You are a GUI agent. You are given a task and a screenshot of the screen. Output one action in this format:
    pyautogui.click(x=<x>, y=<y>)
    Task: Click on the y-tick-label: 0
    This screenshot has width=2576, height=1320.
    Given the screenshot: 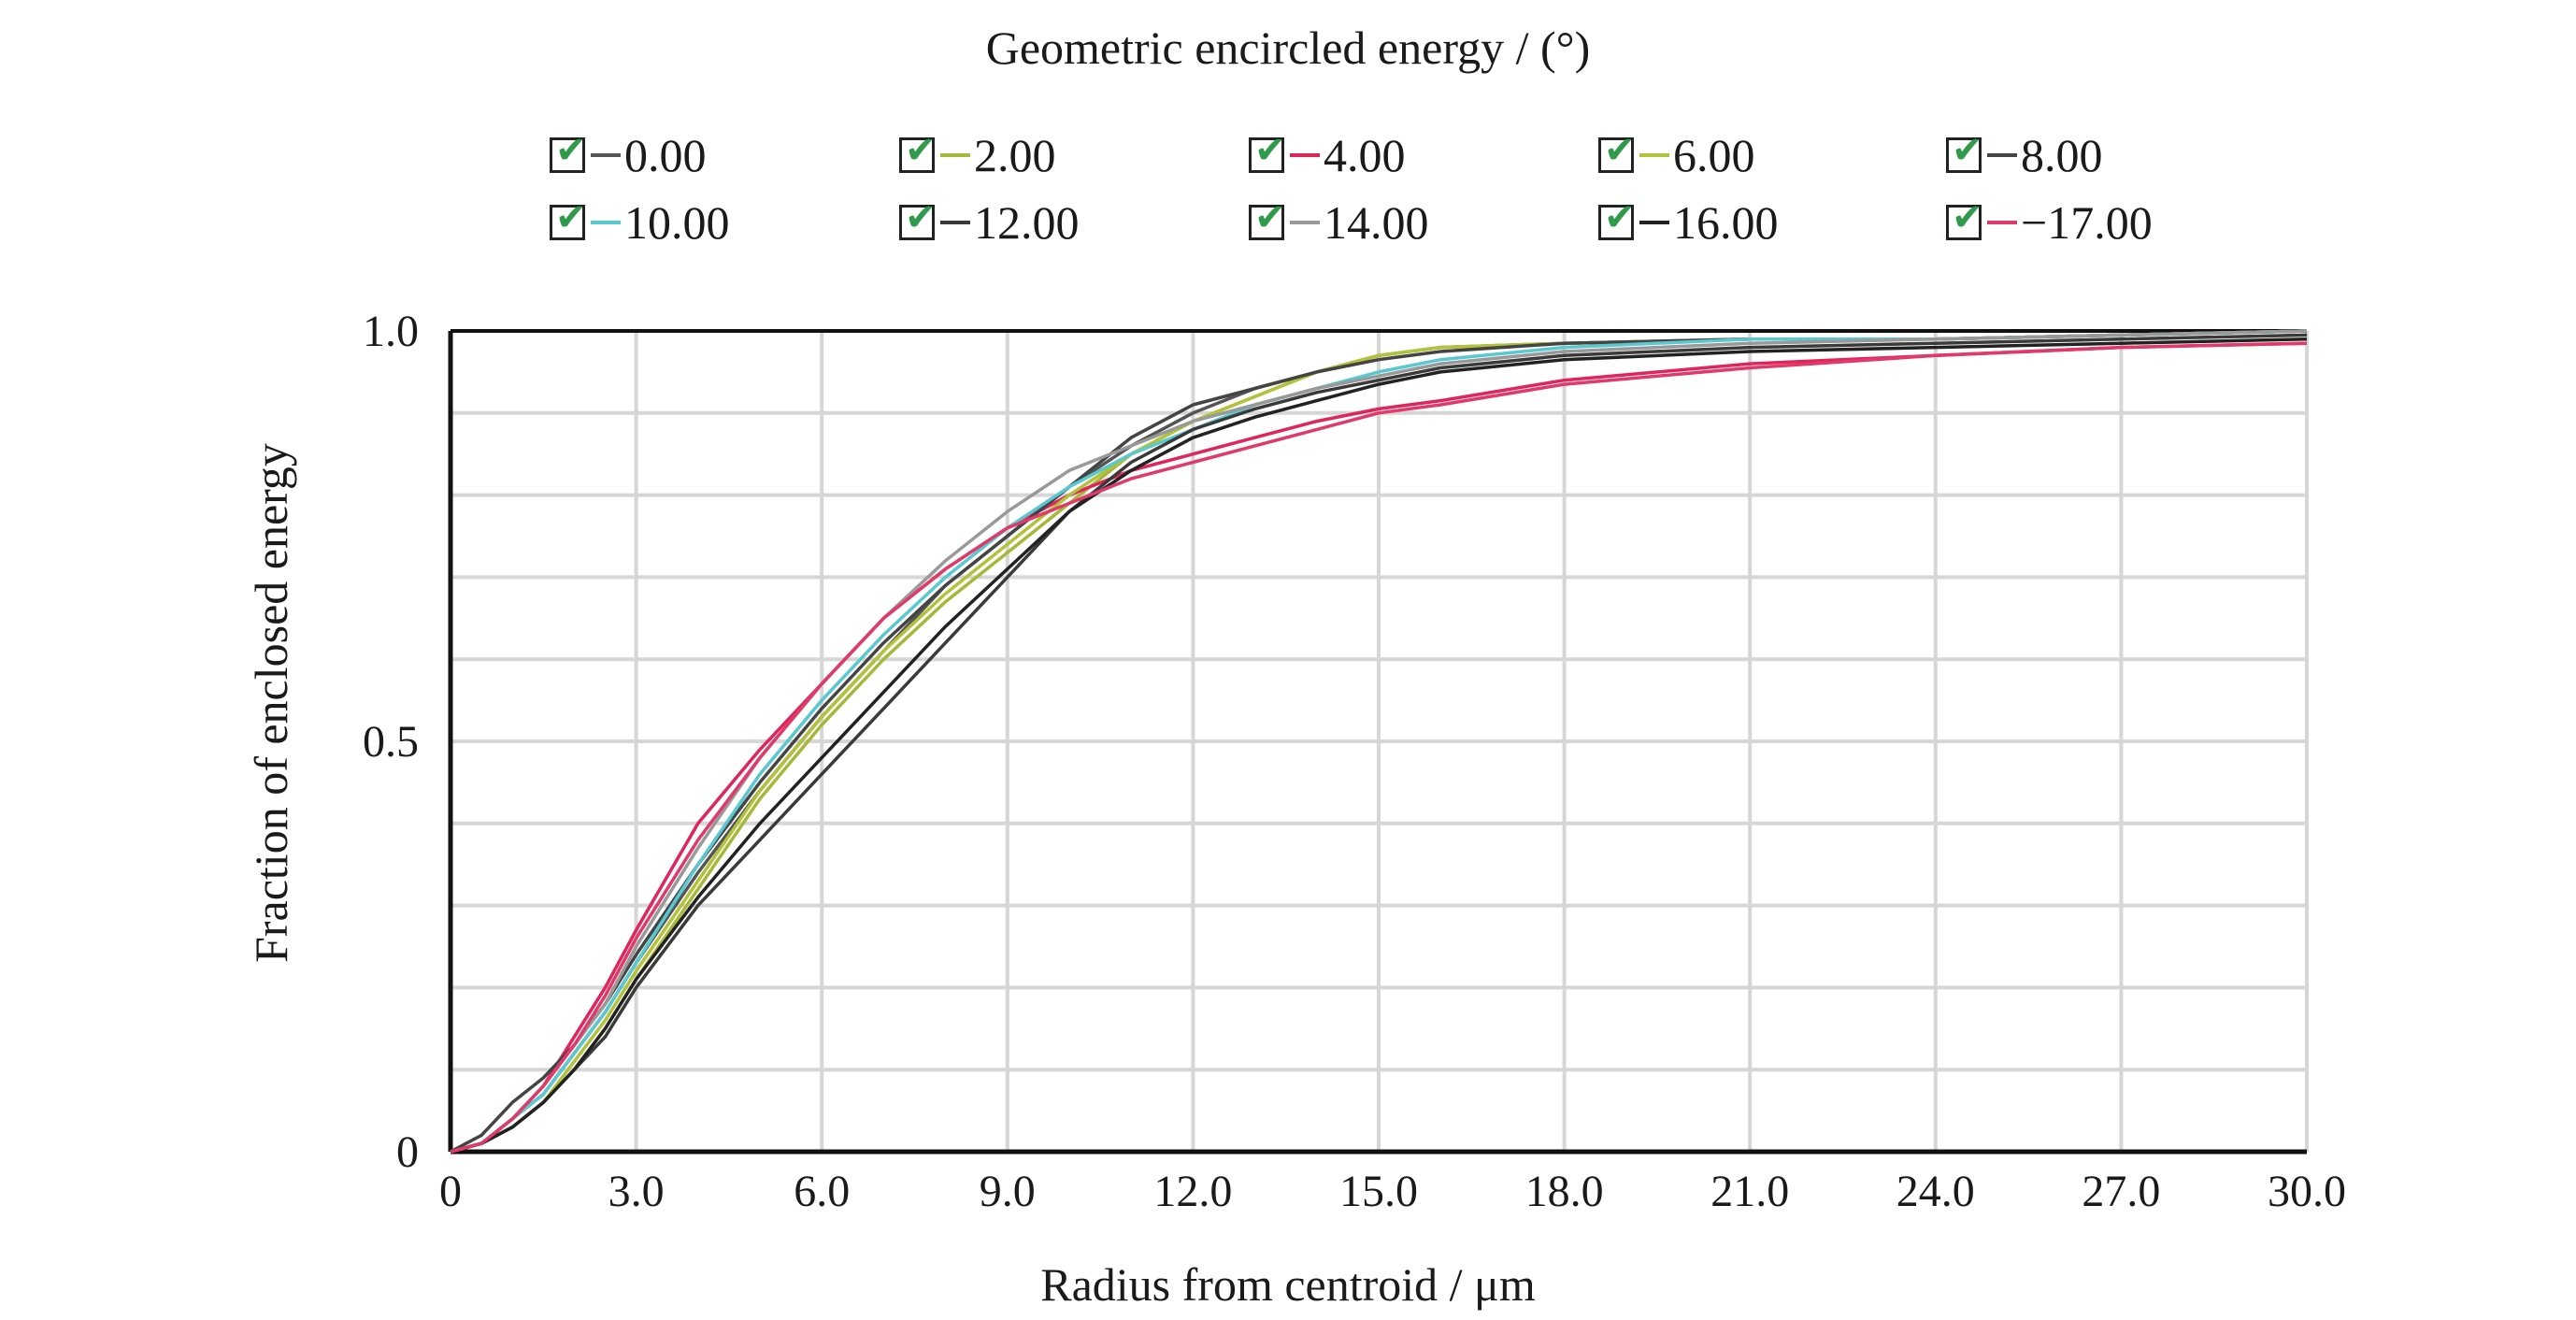 What is the action you would take?
    pyautogui.click(x=407, y=1152)
    